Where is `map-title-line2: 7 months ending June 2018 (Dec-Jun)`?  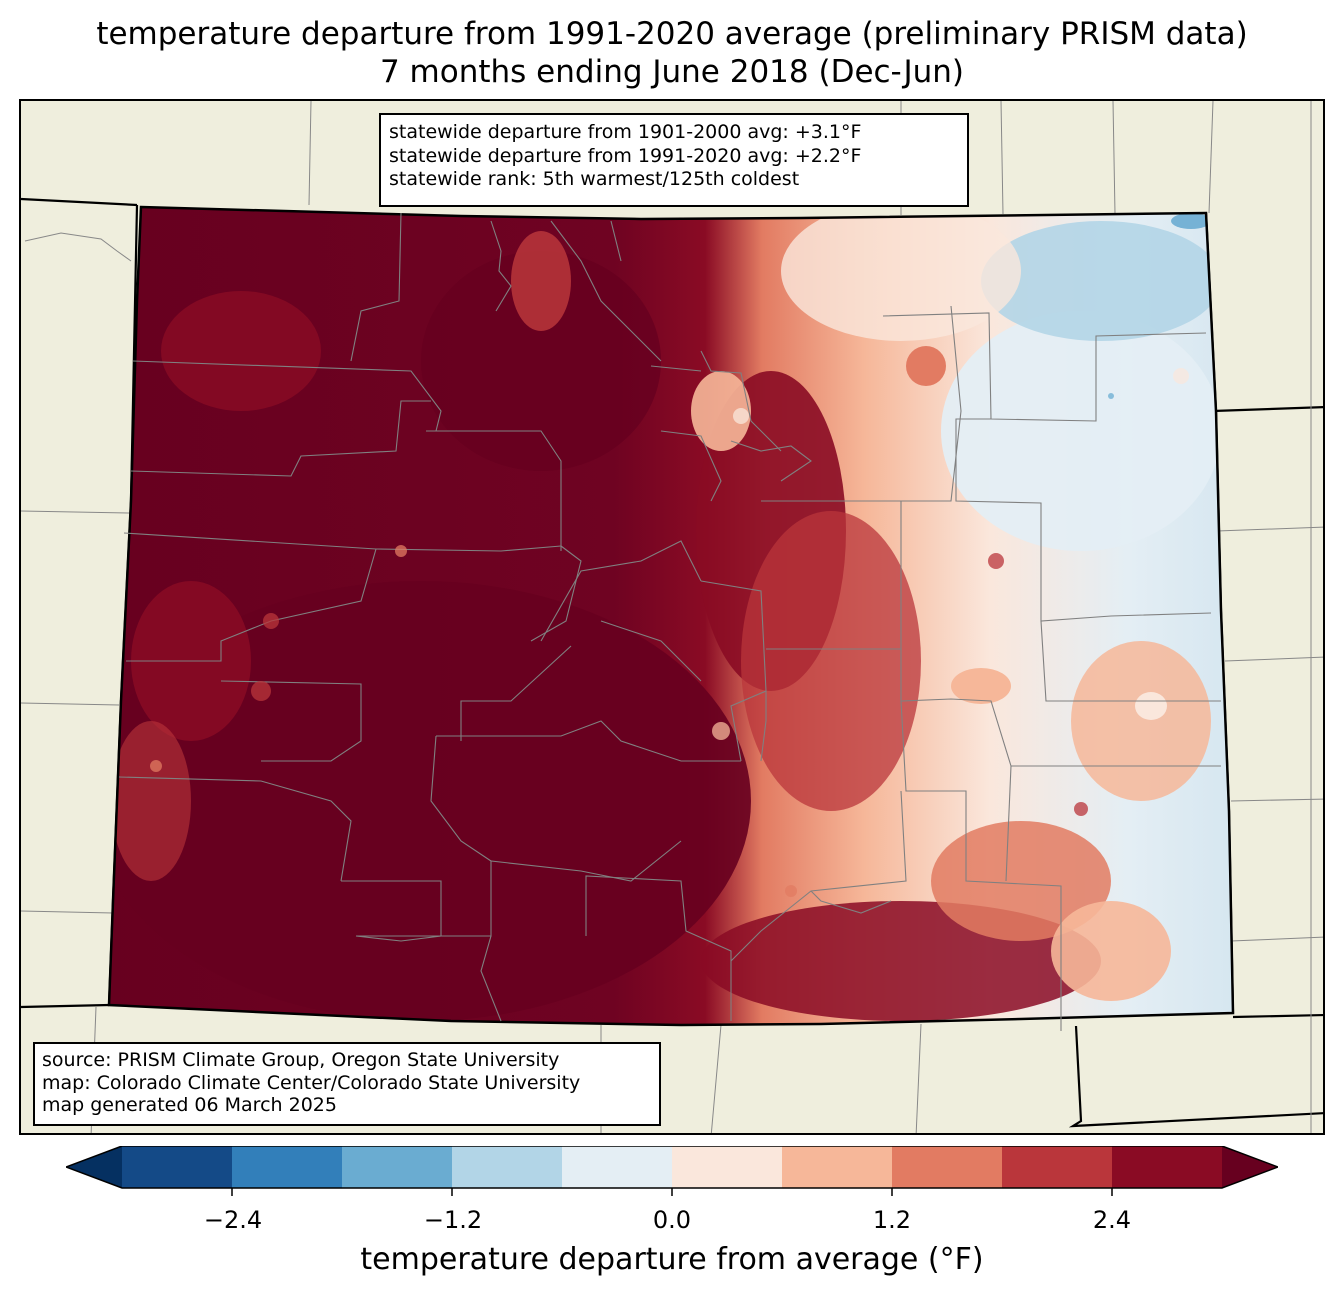 map-title-line2: 7 months ending June 2018 (Dec-Jun) is located at coordinates (672, 72).